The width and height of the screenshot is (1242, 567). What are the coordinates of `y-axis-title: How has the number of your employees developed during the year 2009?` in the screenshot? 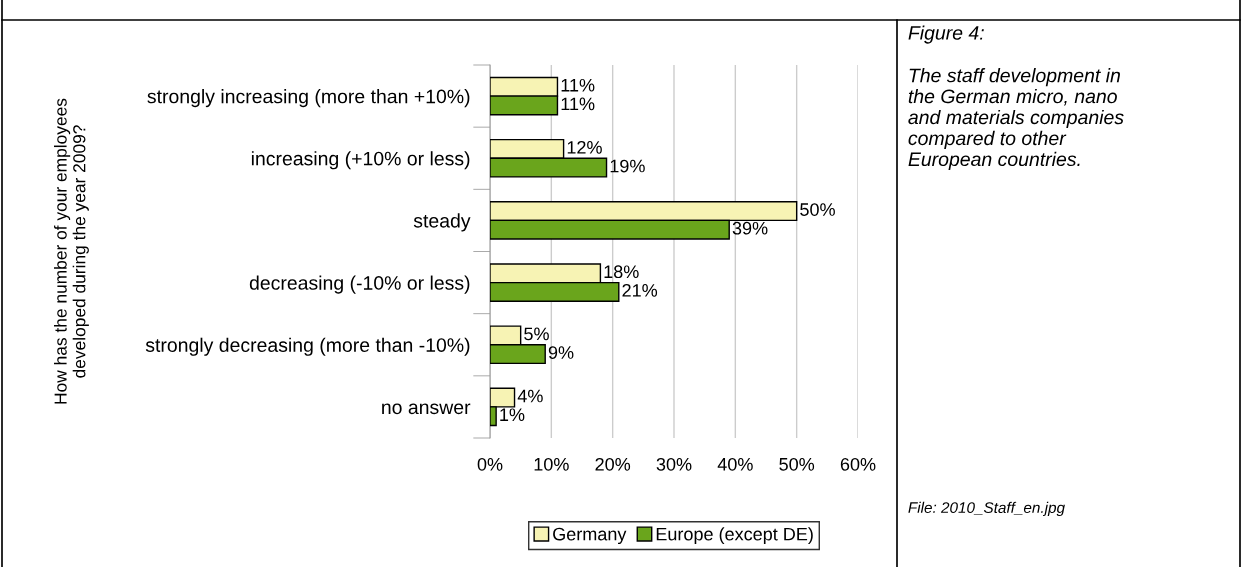 It's located at (71, 251).